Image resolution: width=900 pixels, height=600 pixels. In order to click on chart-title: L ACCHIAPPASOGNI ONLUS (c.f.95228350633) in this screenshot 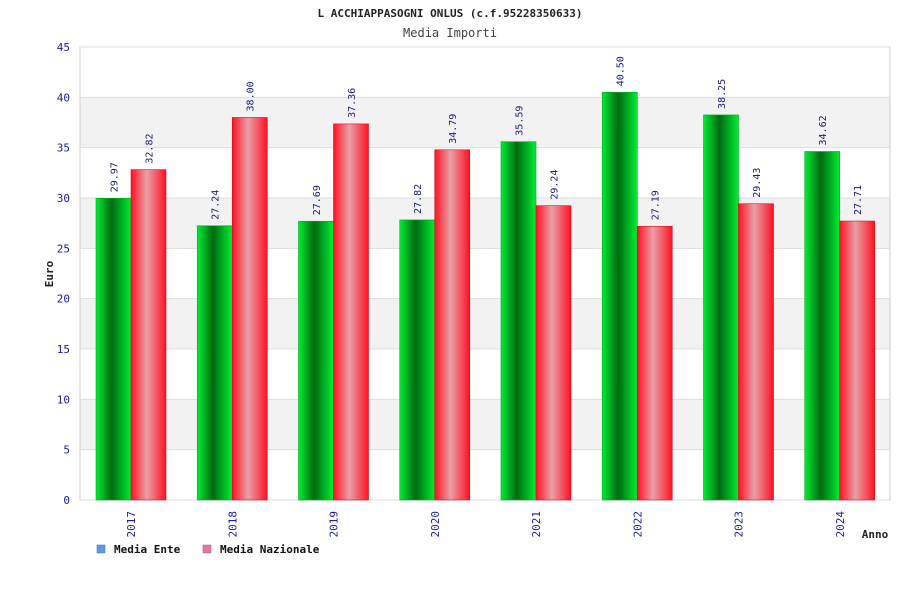, I will do `click(450, 13)`.